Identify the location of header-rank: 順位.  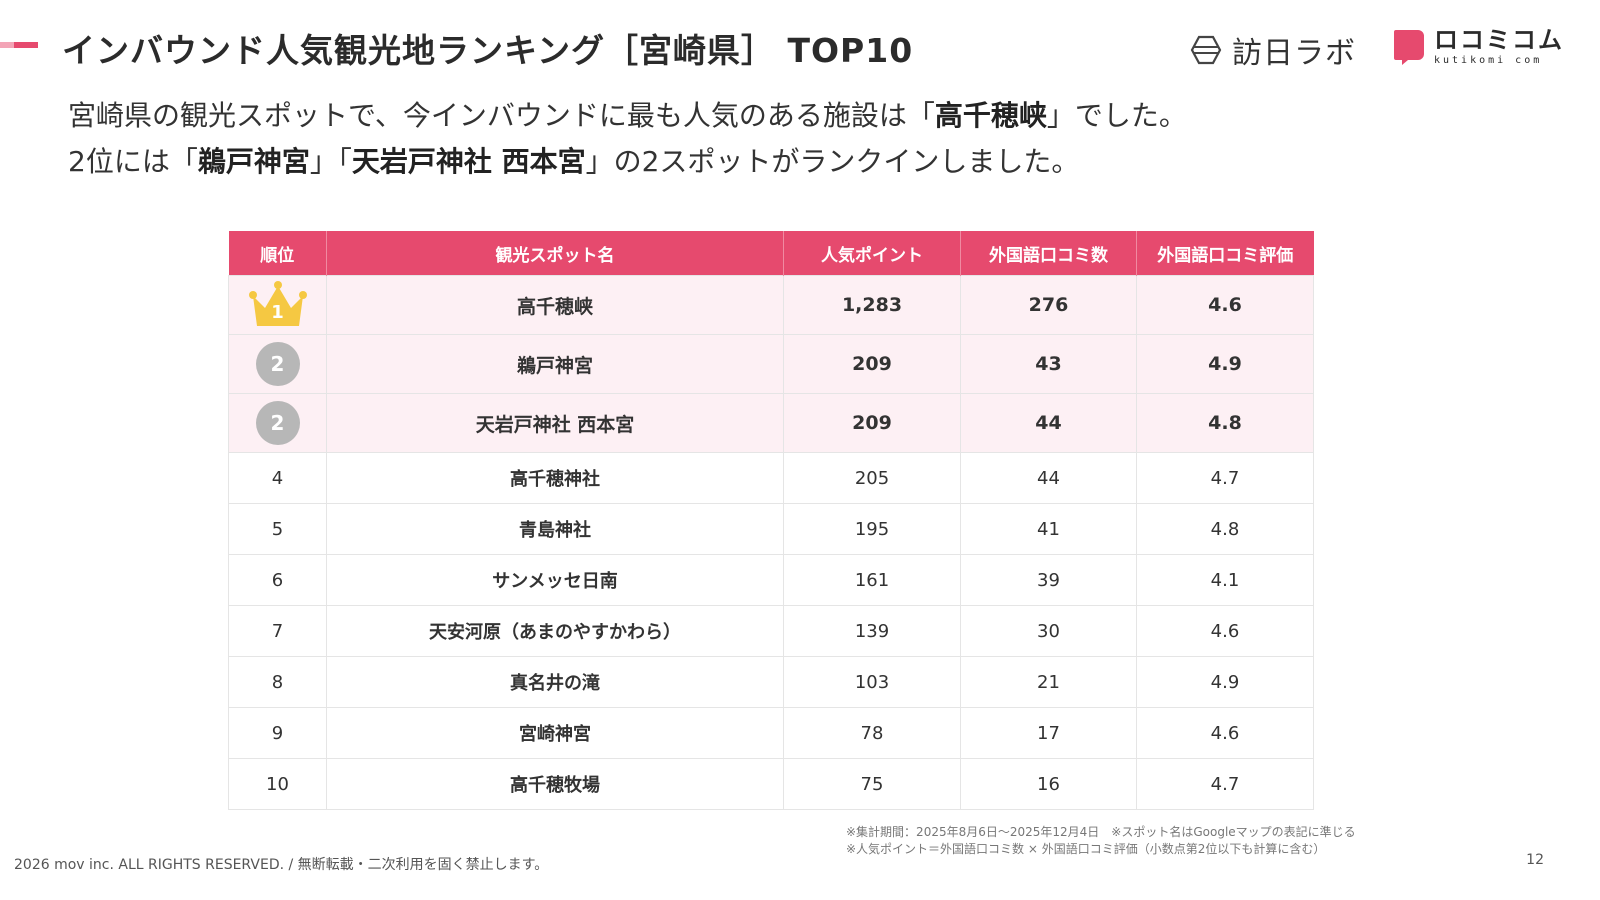
(277, 253).